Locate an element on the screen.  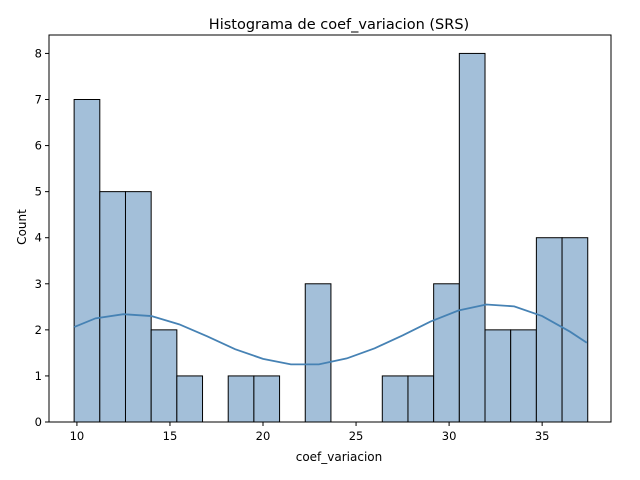
y-tick-label: 4 is located at coordinates (38, 238).